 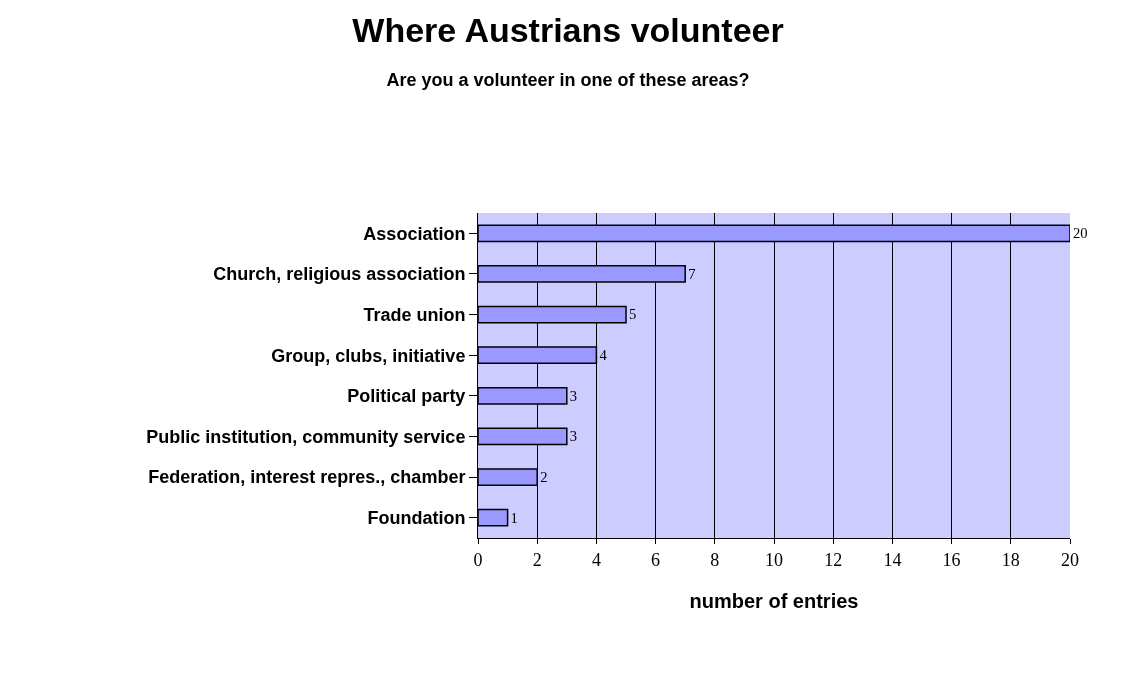 I want to click on data-label: 20, so click(x=1080, y=233).